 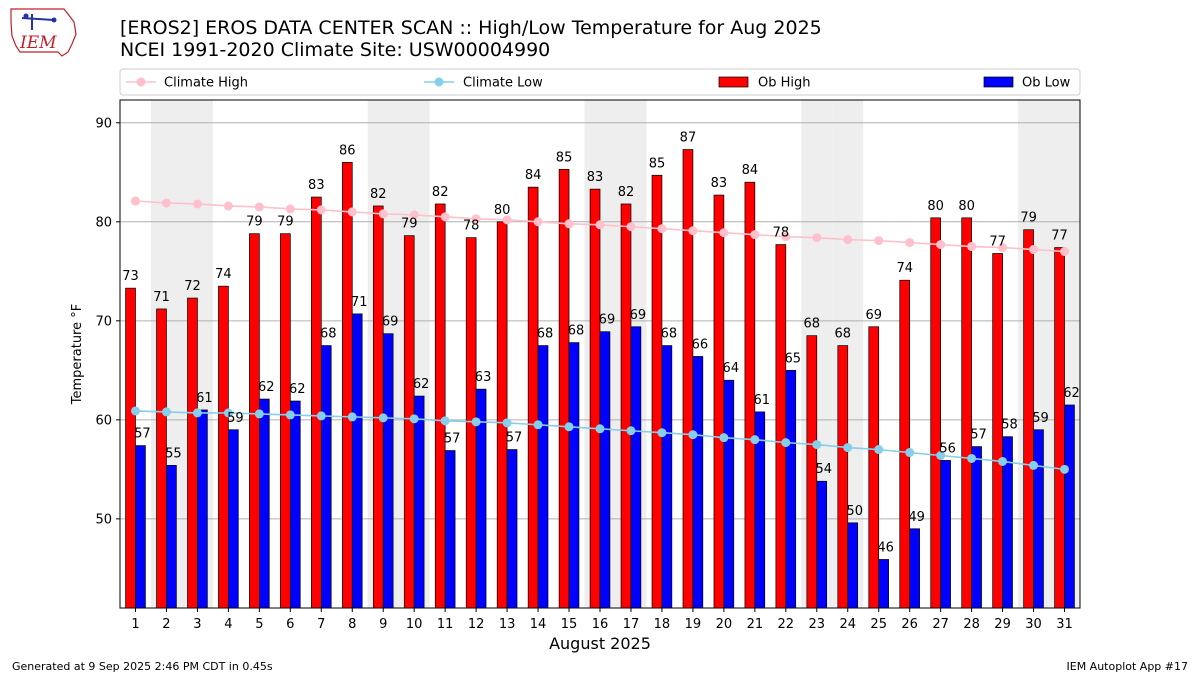 I want to click on ob-low-label: 66, so click(x=700, y=344).